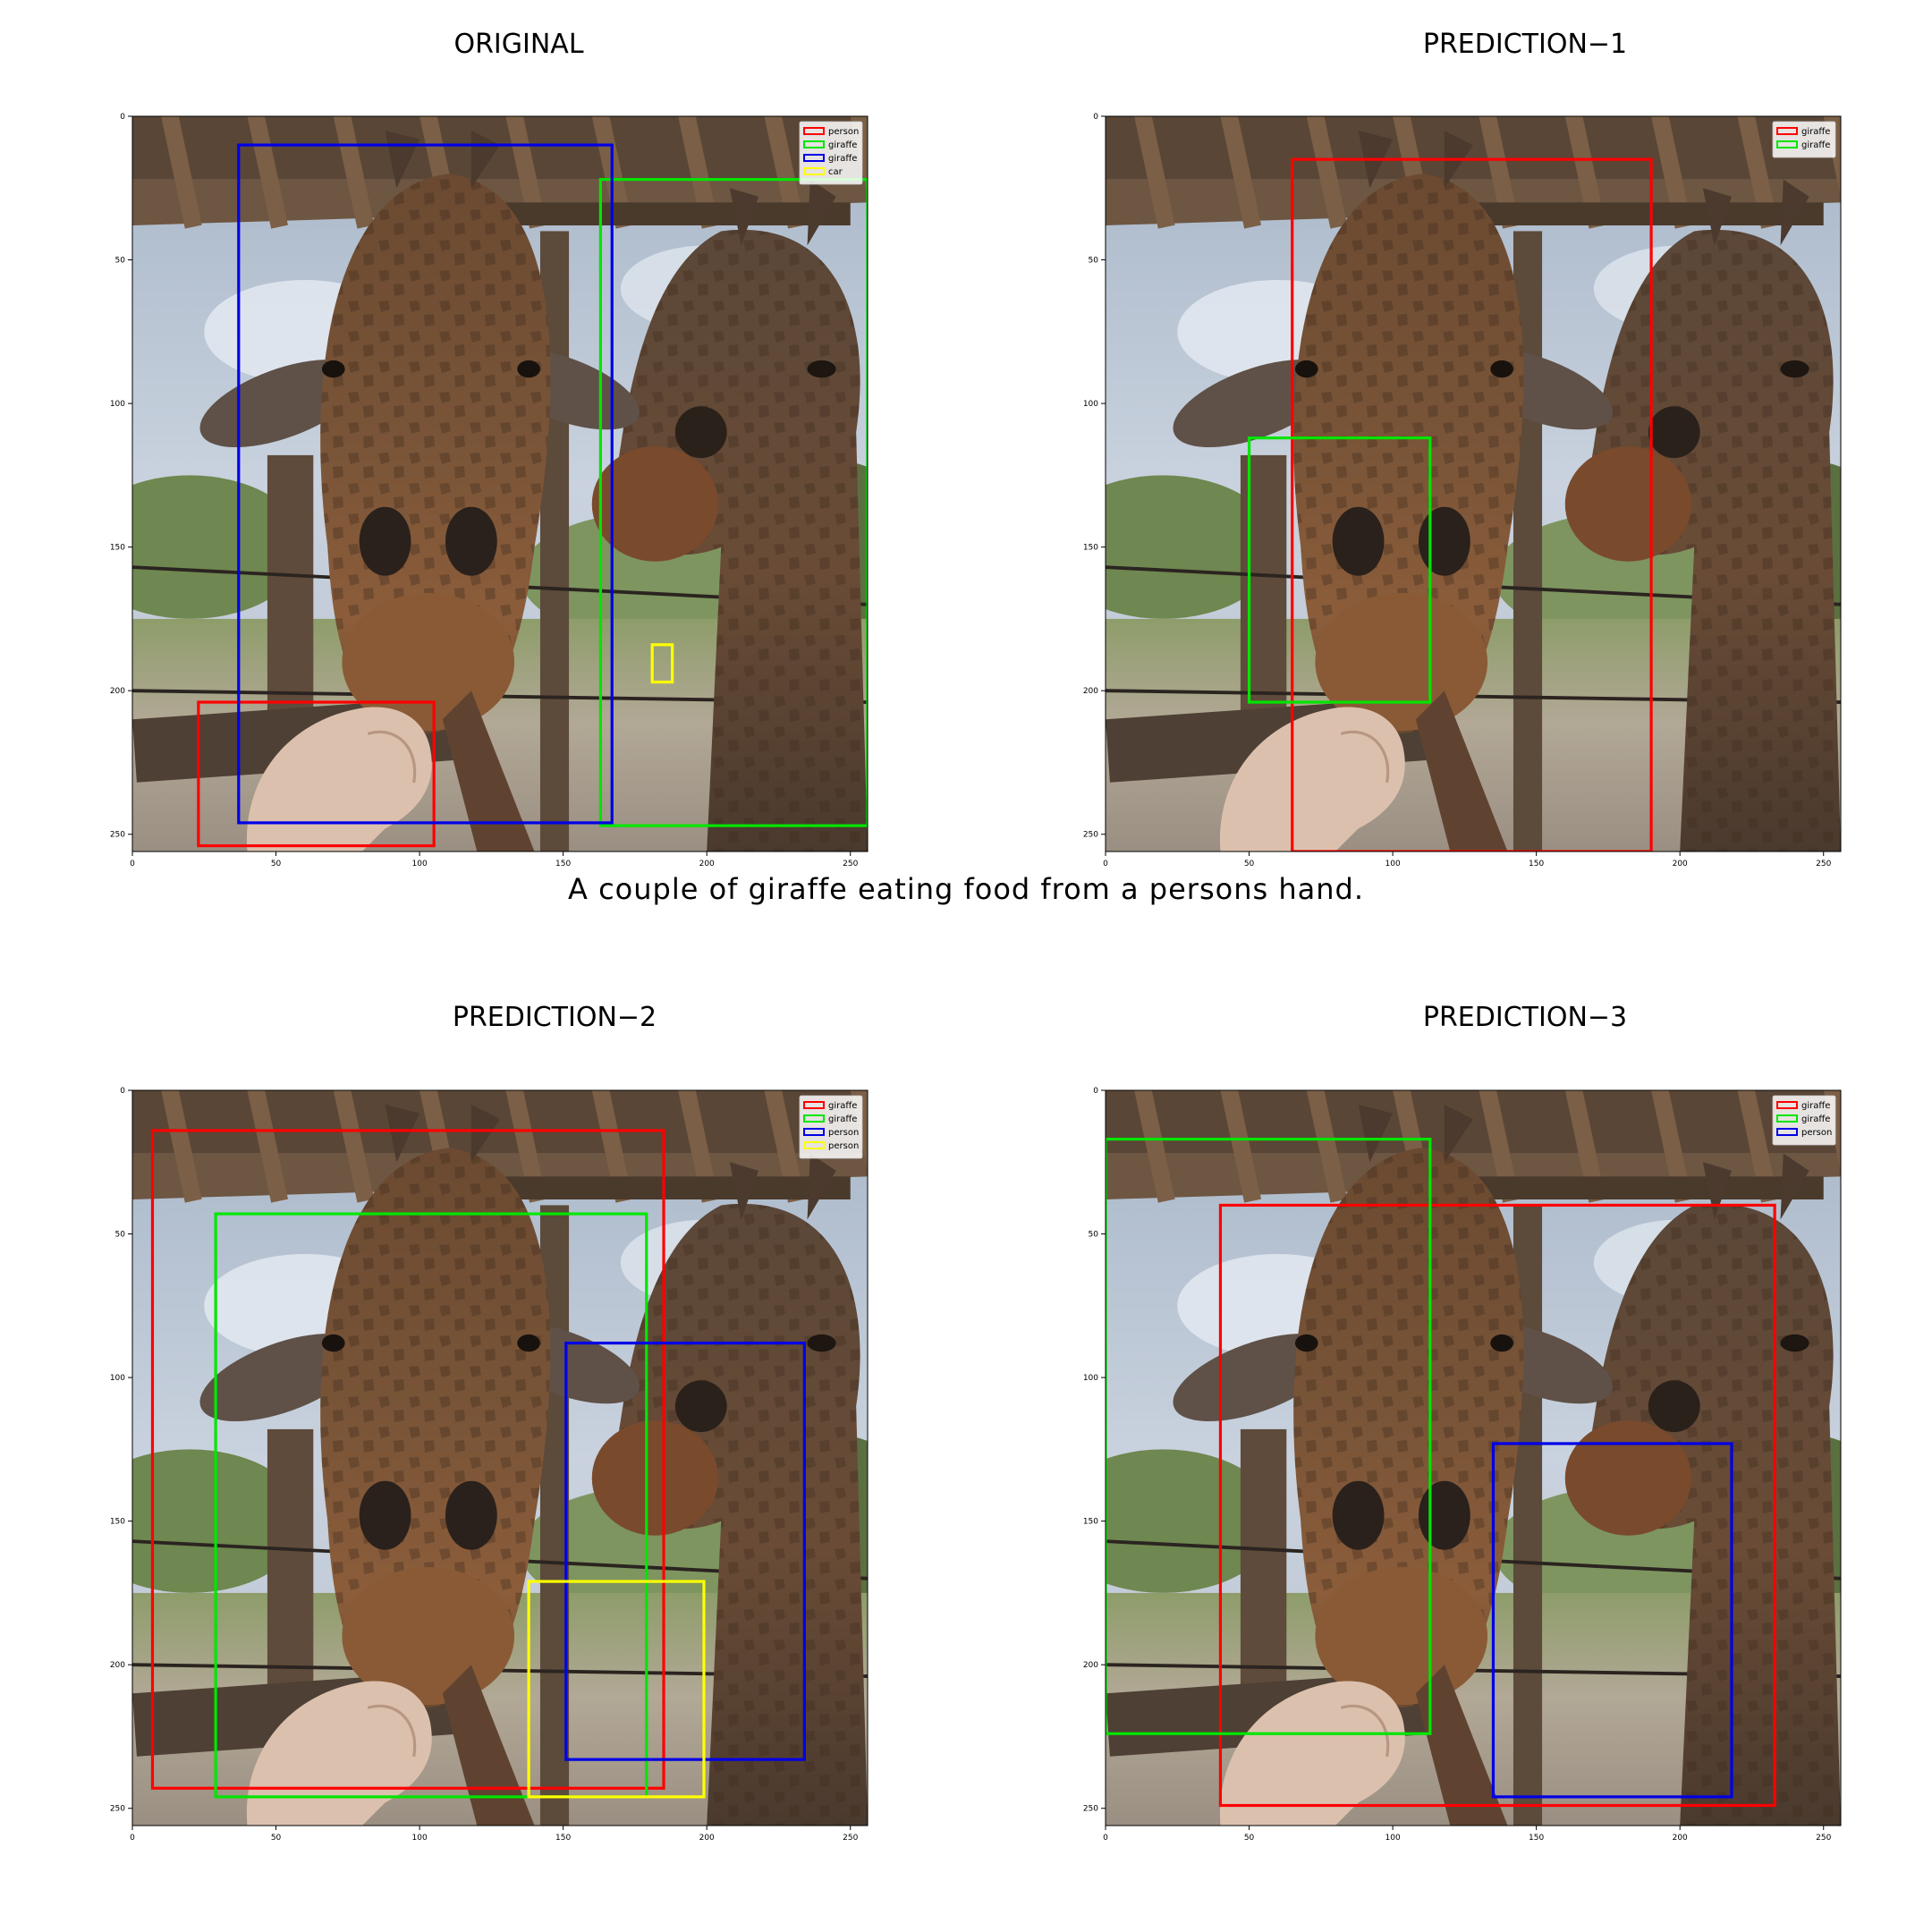  I want to click on panel-title-original: ORIGINAL, so click(518, 44).